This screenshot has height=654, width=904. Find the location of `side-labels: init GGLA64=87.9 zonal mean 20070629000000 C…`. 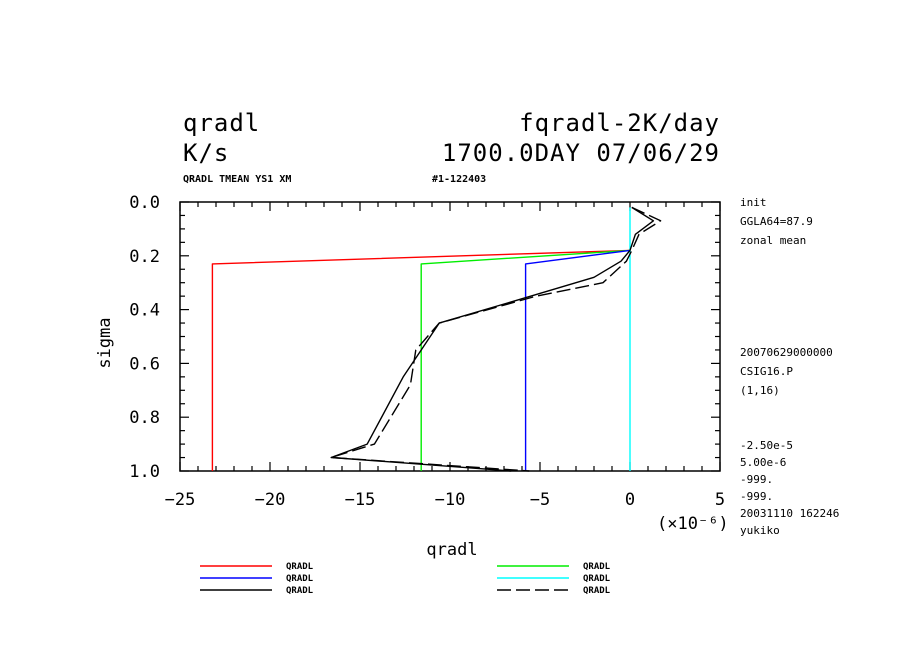

side-labels: init GGLA64=87.9 zonal mean 20070629000000 C… is located at coordinates (789, 366).